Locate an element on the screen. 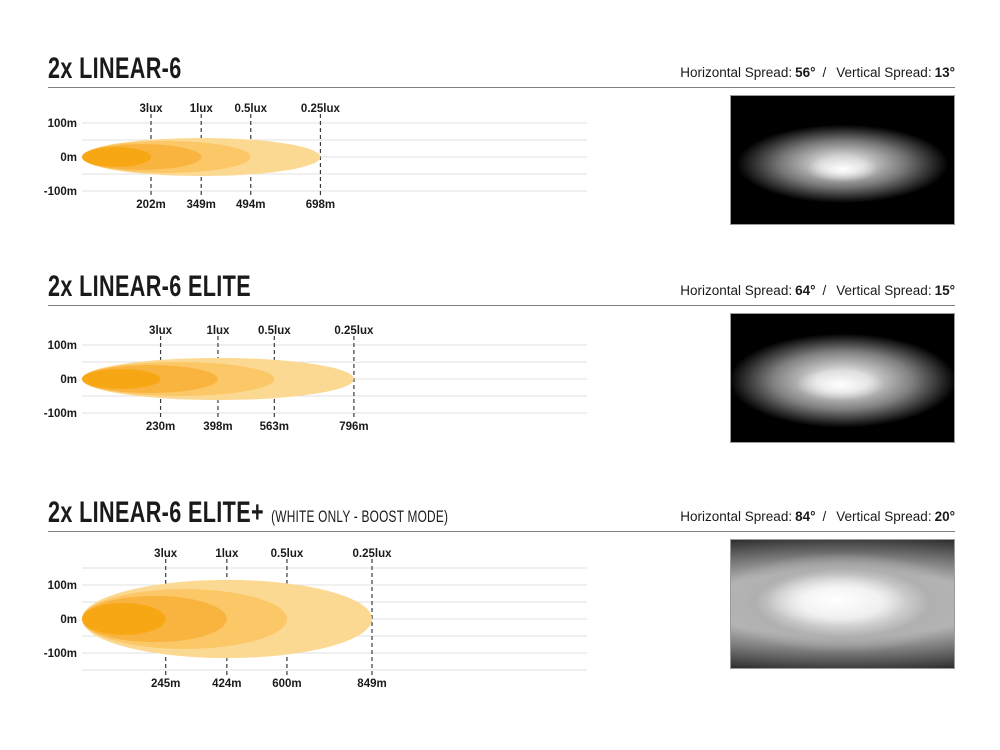 The width and height of the screenshot is (1000, 750). section-title: 2x LINEAR-6 ELITE is located at coordinates (194, 289).